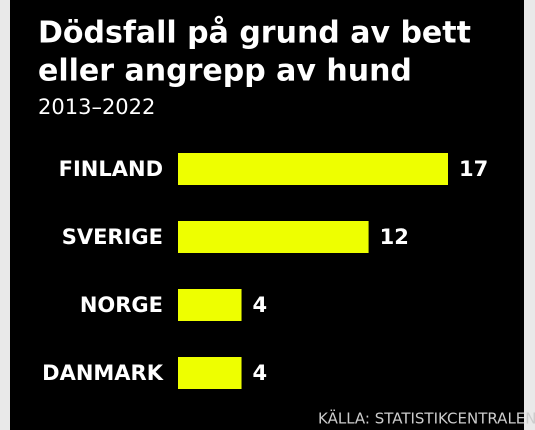 The image size is (535, 430). What do you see at coordinates (121, 305) in the screenshot?
I see `category-label: NORGE` at bounding box center [121, 305].